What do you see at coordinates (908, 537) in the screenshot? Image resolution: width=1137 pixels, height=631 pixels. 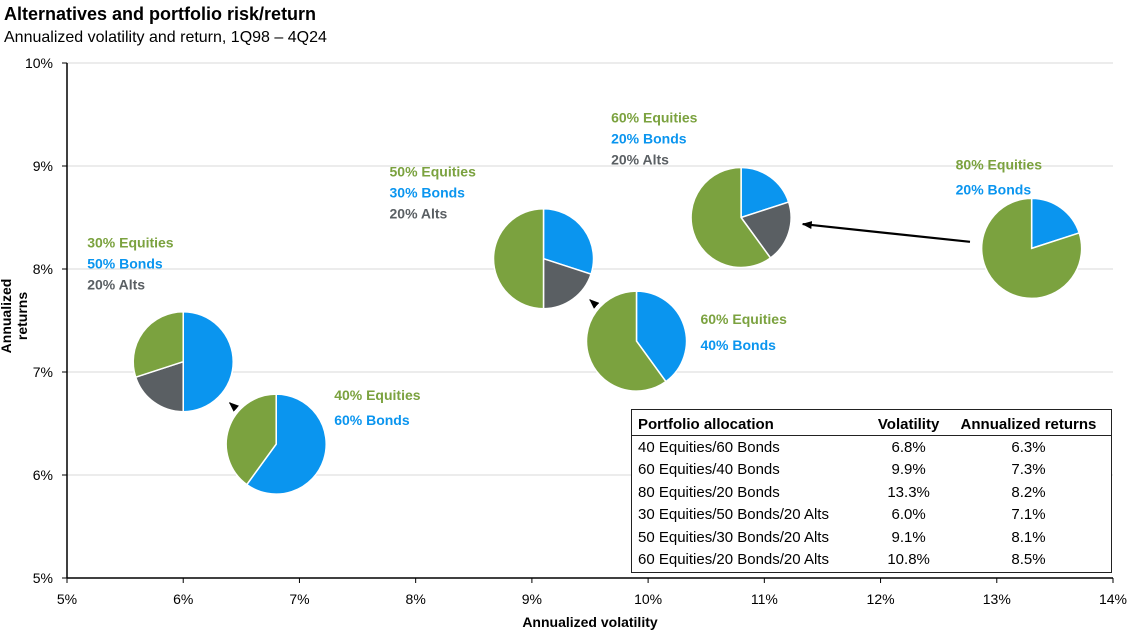 I see `cell-volatility: 9.1%` at bounding box center [908, 537].